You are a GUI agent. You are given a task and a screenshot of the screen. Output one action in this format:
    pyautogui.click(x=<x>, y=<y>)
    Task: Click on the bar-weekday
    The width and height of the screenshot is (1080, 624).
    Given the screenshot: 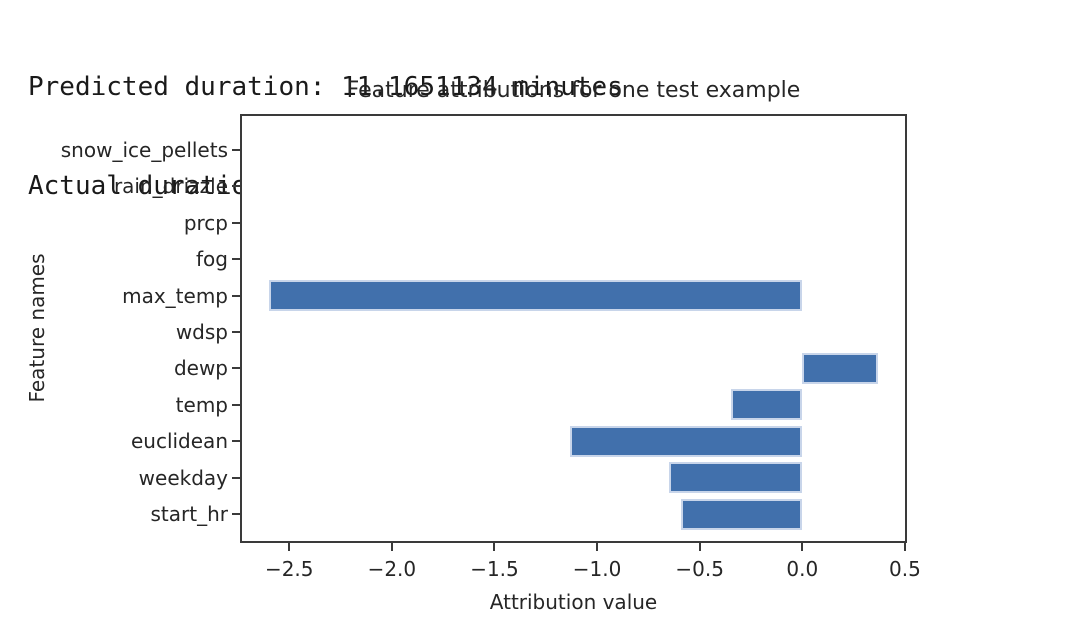 What is the action you would take?
    pyautogui.click(x=735, y=478)
    